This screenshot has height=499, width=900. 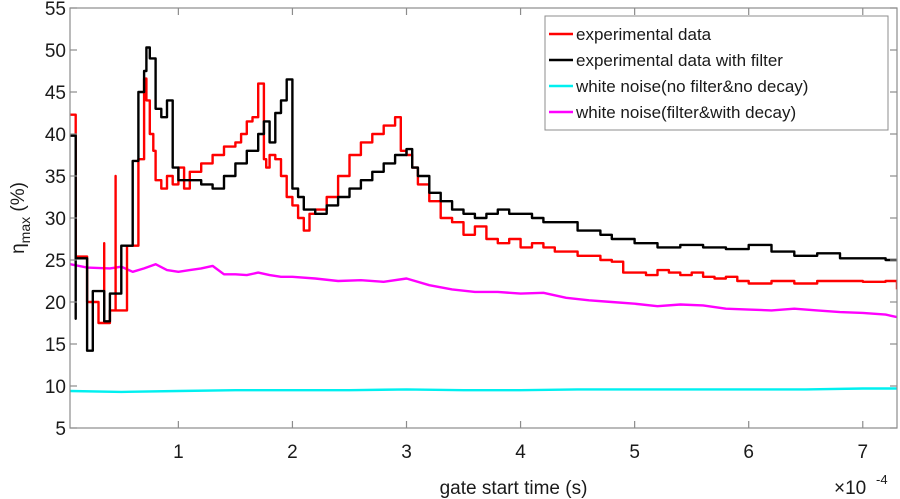 What do you see at coordinates (850, 488) in the screenshot?
I see `x-multiplier-base: ×10` at bounding box center [850, 488].